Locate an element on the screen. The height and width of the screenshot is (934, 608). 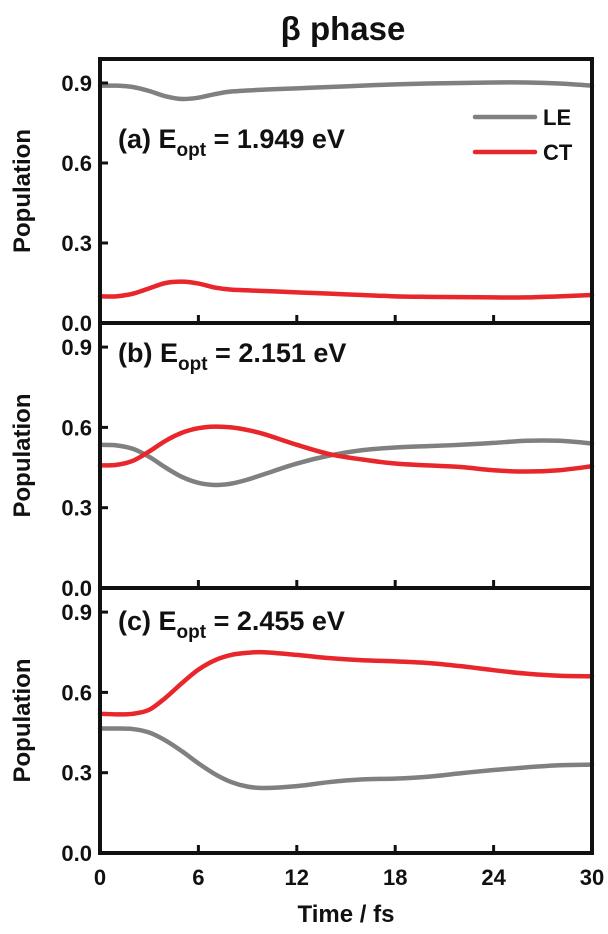
x-tick-label: 30 is located at coordinates (592, 877).